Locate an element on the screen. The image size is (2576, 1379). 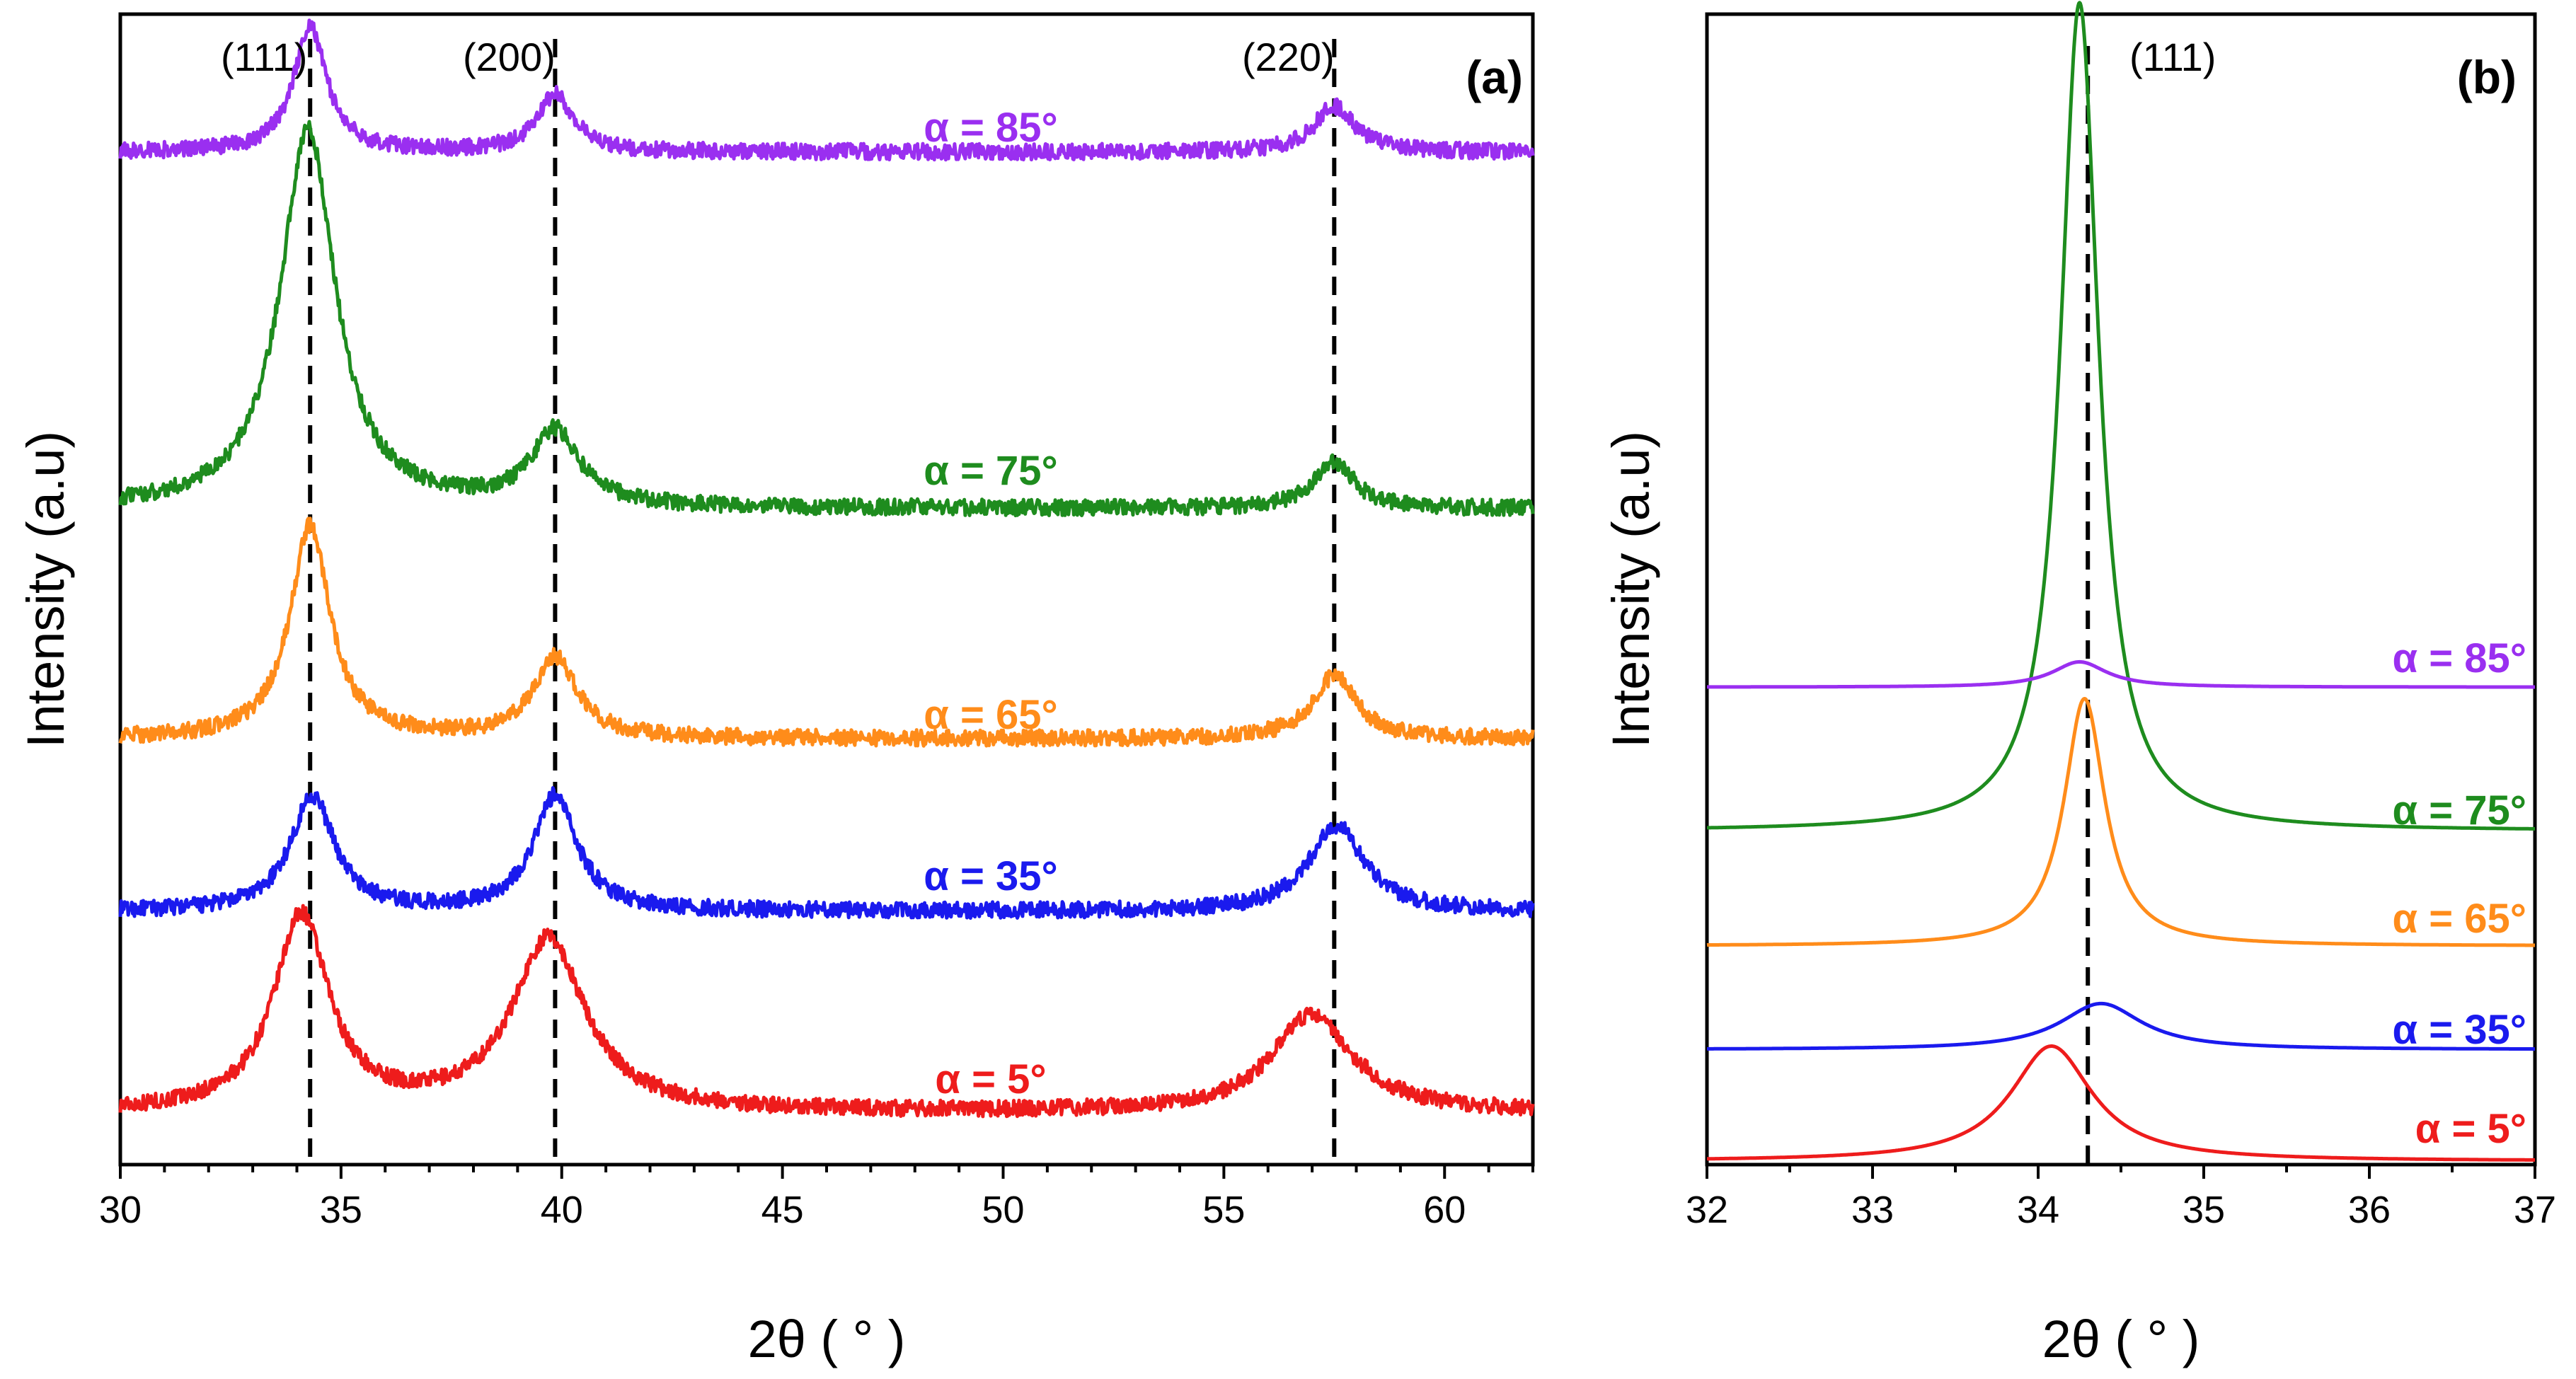
x-tick-label: 55 is located at coordinates (1224, 1210).